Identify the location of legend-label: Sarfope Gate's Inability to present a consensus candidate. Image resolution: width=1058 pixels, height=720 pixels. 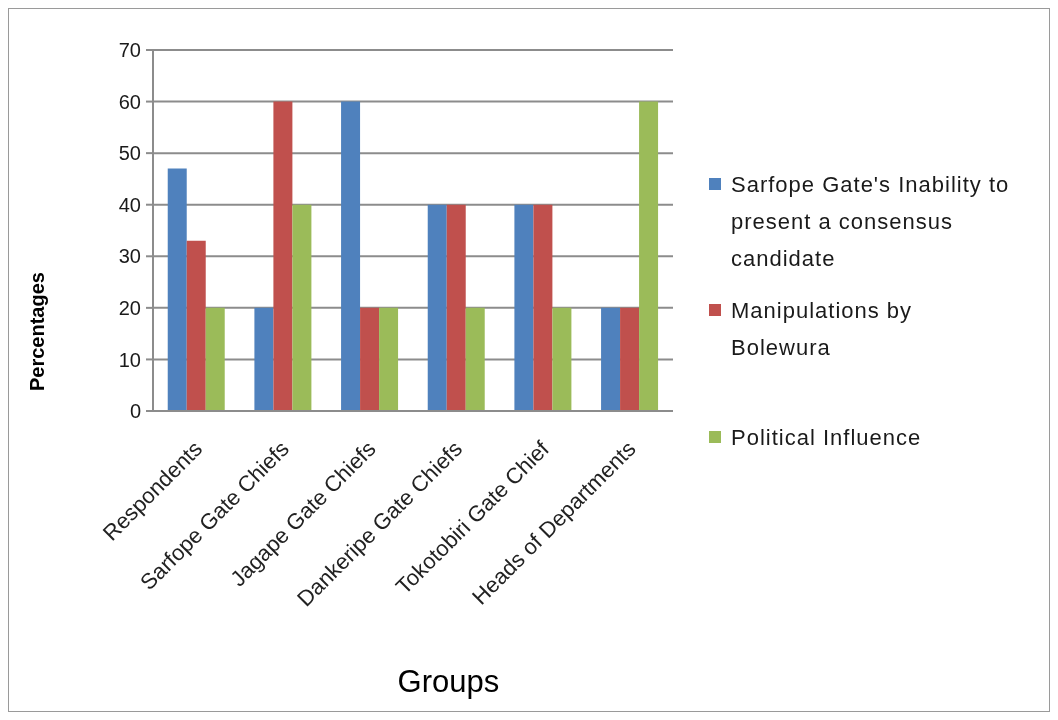
(871, 221).